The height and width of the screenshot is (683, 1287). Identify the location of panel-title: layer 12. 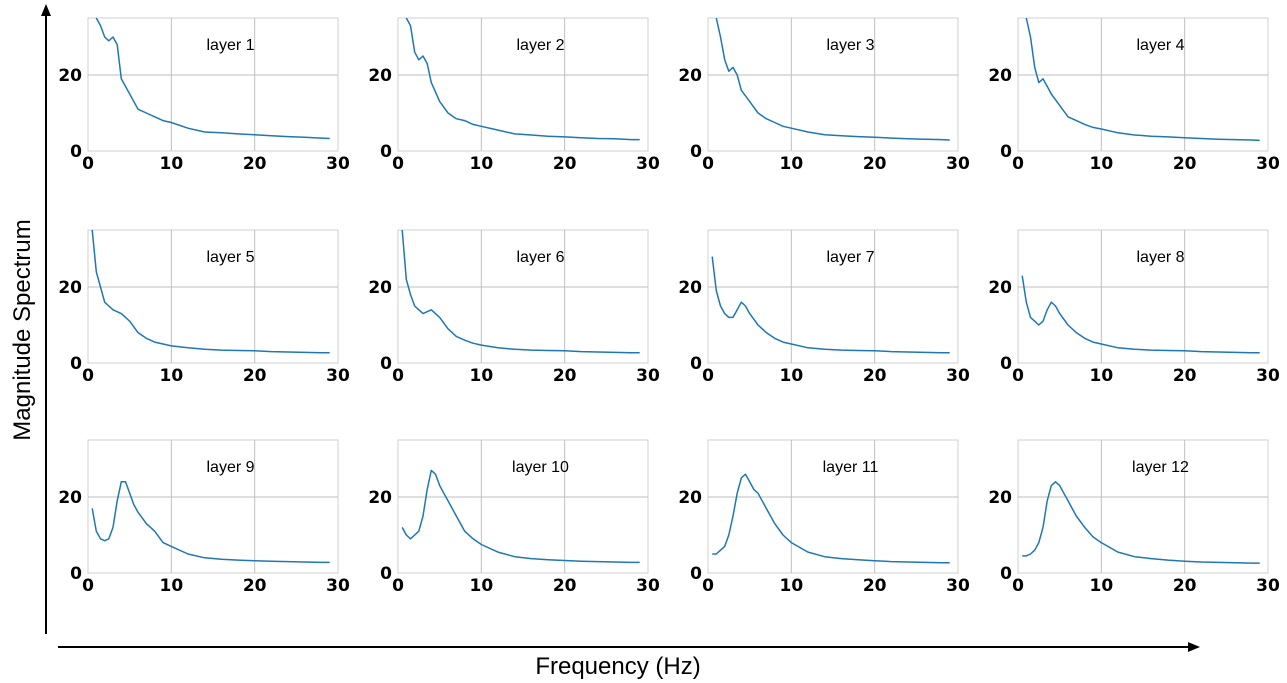
(1160, 467).